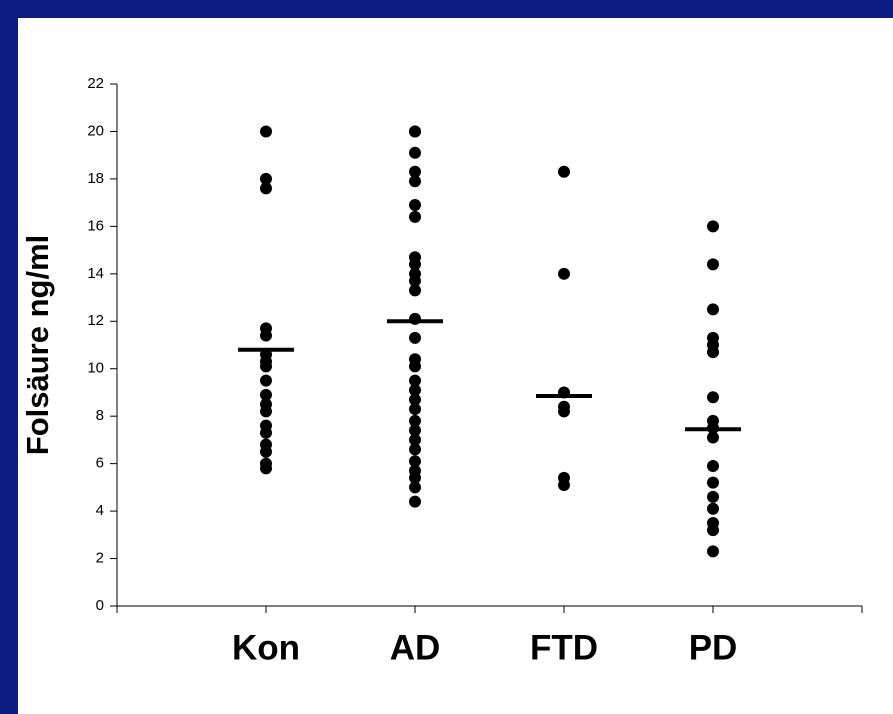 The width and height of the screenshot is (893, 714). I want to click on y-tick-label: 6, so click(100, 463).